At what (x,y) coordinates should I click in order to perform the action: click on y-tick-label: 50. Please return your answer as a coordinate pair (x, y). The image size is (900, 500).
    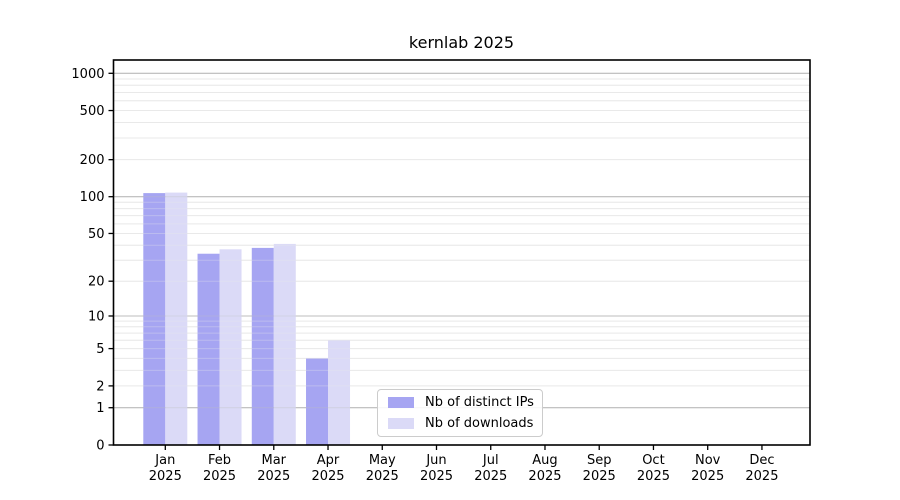
    Looking at the image, I should click on (96, 234).